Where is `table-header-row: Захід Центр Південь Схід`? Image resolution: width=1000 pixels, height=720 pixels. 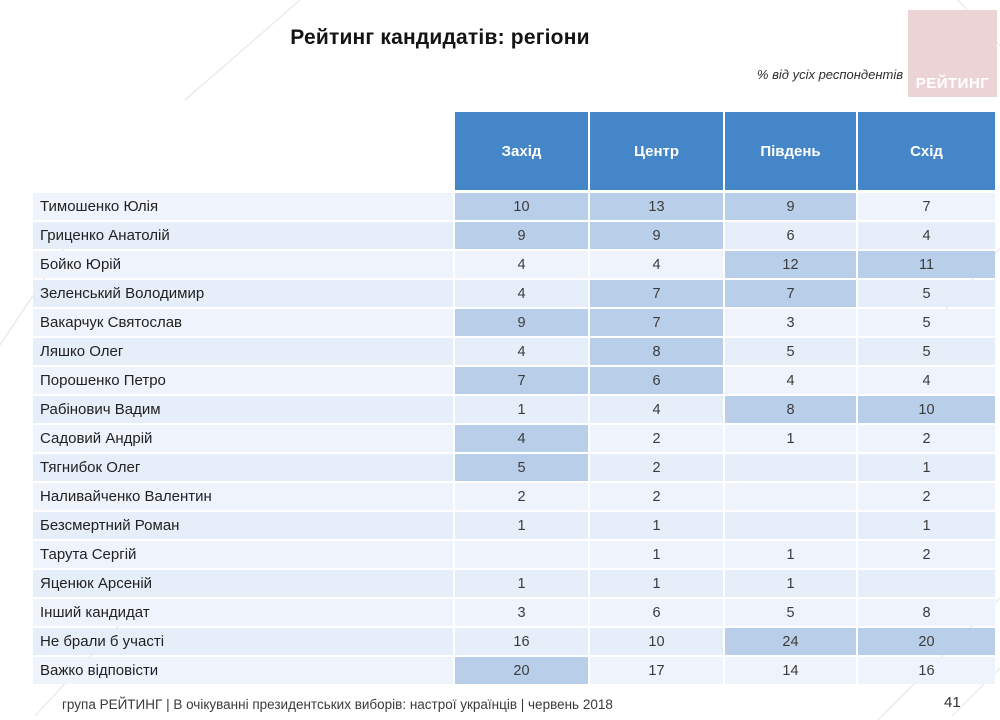 table-header-row: Захід Центр Південь Схід is located at coordinates (514, 151).